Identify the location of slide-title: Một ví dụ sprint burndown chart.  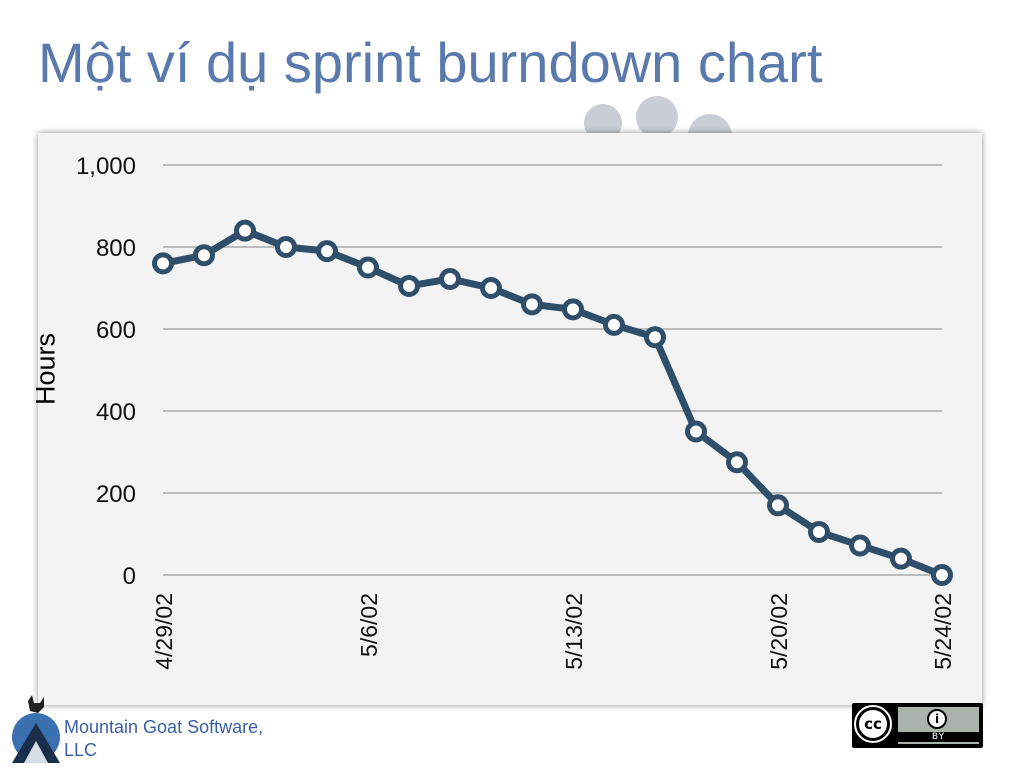
(430, 62).